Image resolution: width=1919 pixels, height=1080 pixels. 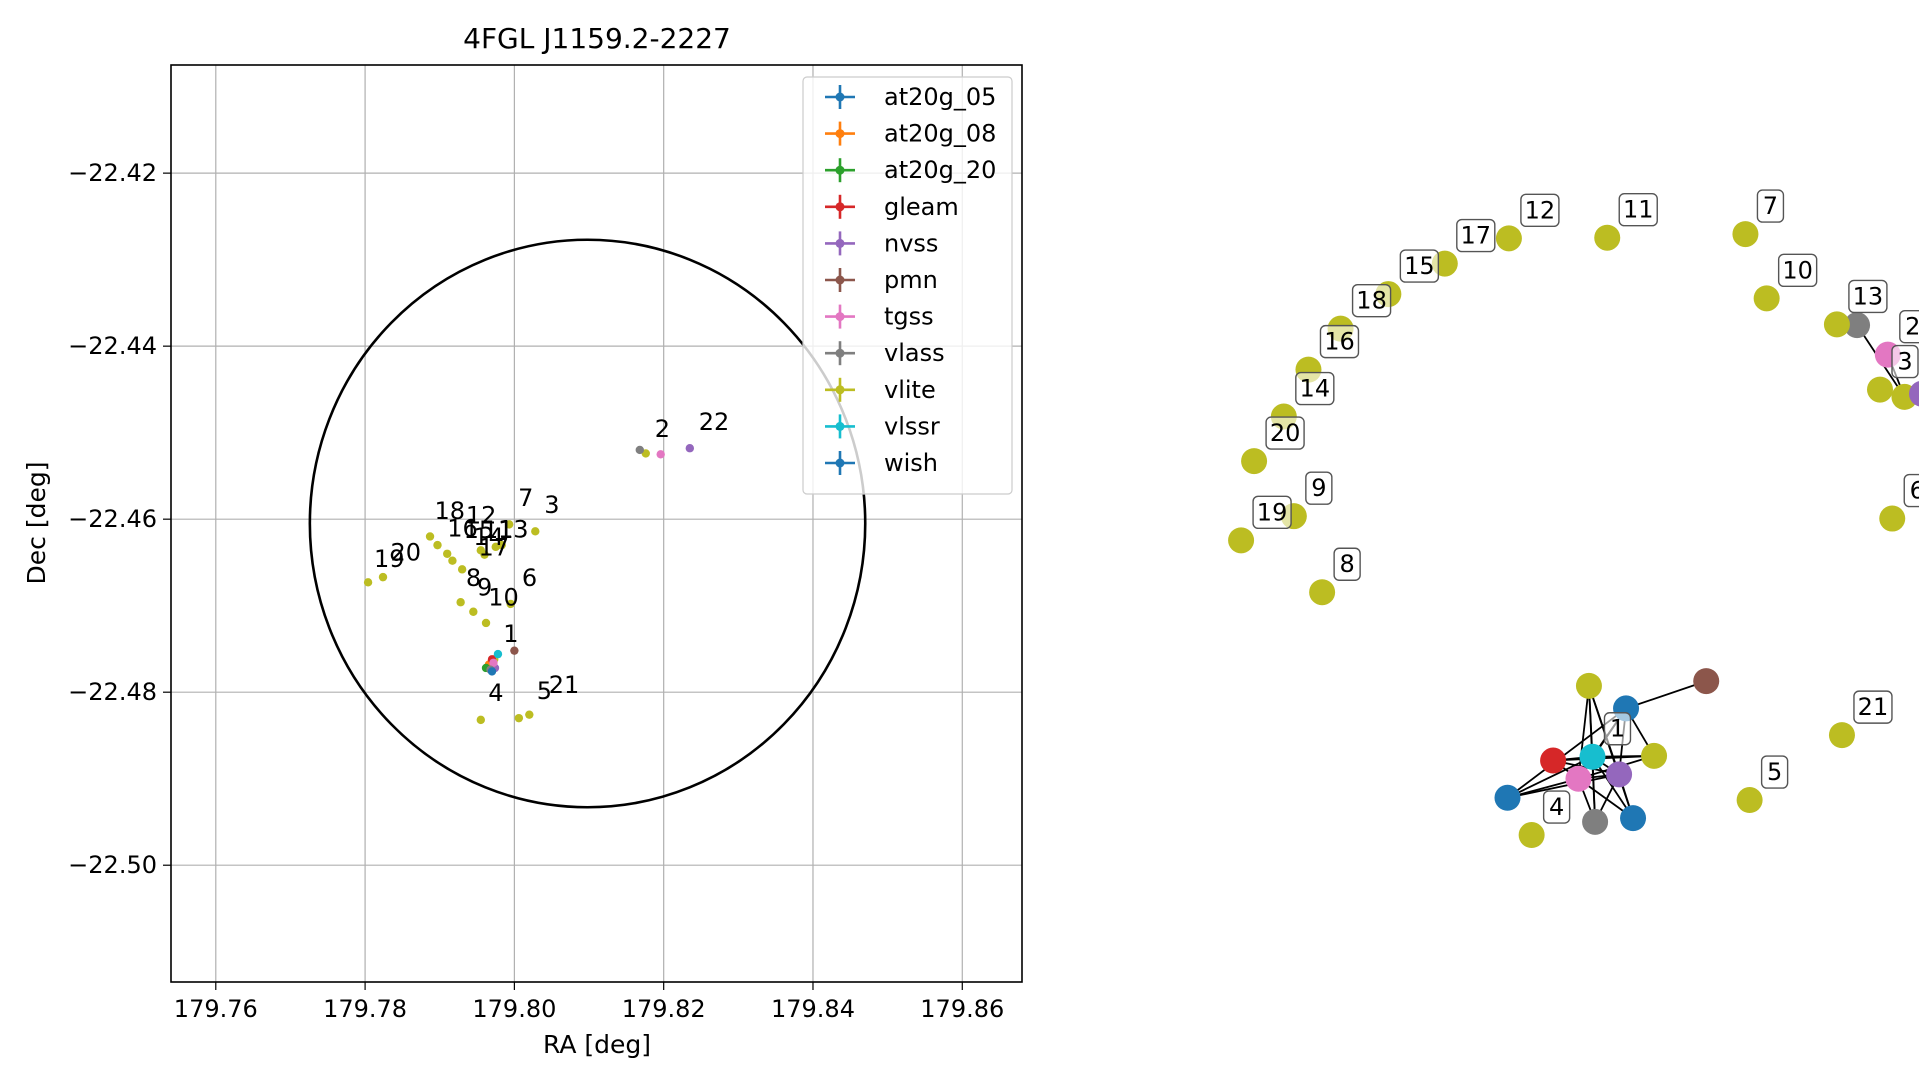 I want to click on point-annotation: 9, so click(x=484, y=587).